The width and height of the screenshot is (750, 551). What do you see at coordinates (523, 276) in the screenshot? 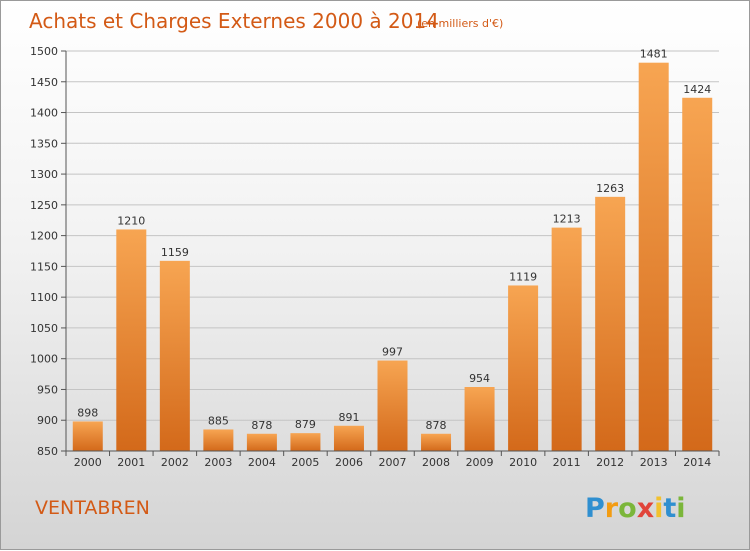
I see `value-label: 1119` at bounding box center [523, 276].